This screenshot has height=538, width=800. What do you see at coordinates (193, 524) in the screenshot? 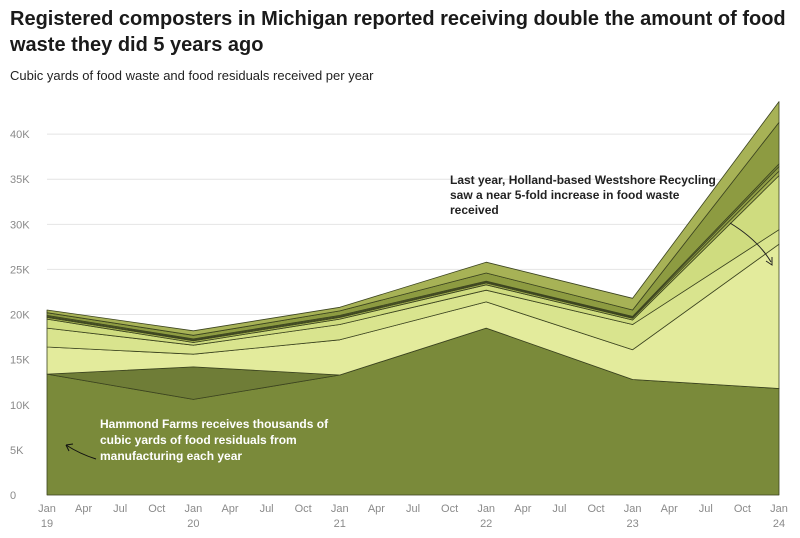
I see `x-tick-year: 20` at bounding box center [193, 524].